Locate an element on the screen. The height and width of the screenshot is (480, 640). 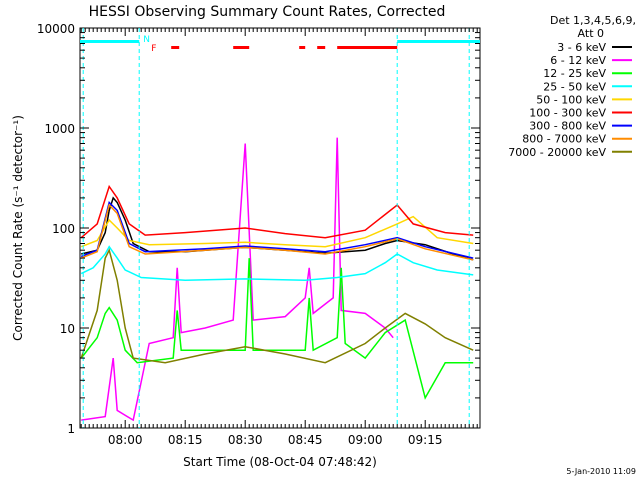
legend-header-line-1: Det 1,3,4,5,6,9, is located at coordinates (593, 20).